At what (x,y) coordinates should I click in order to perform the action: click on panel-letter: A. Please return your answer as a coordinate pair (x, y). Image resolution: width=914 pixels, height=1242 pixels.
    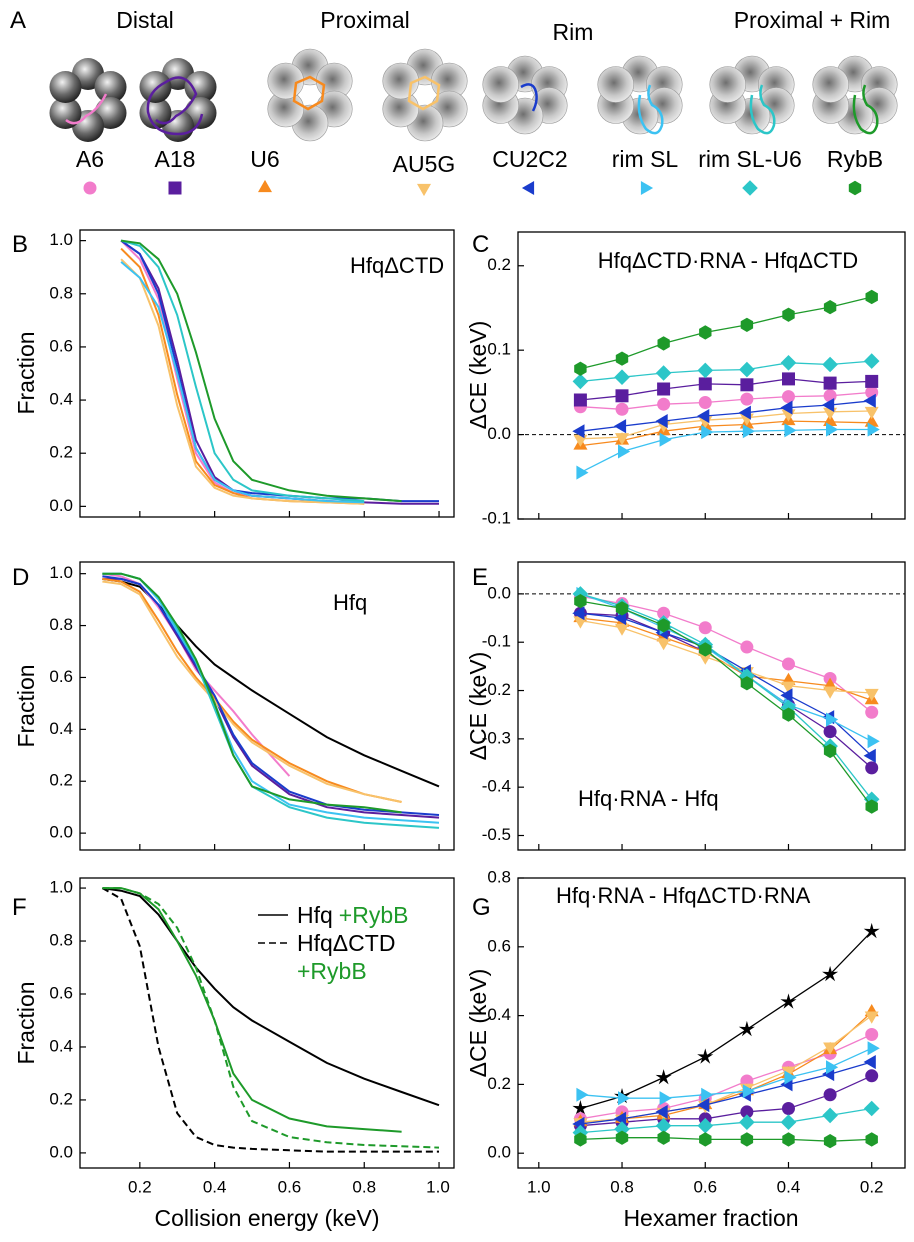
    Looking at the image, I should click on (18, 20).